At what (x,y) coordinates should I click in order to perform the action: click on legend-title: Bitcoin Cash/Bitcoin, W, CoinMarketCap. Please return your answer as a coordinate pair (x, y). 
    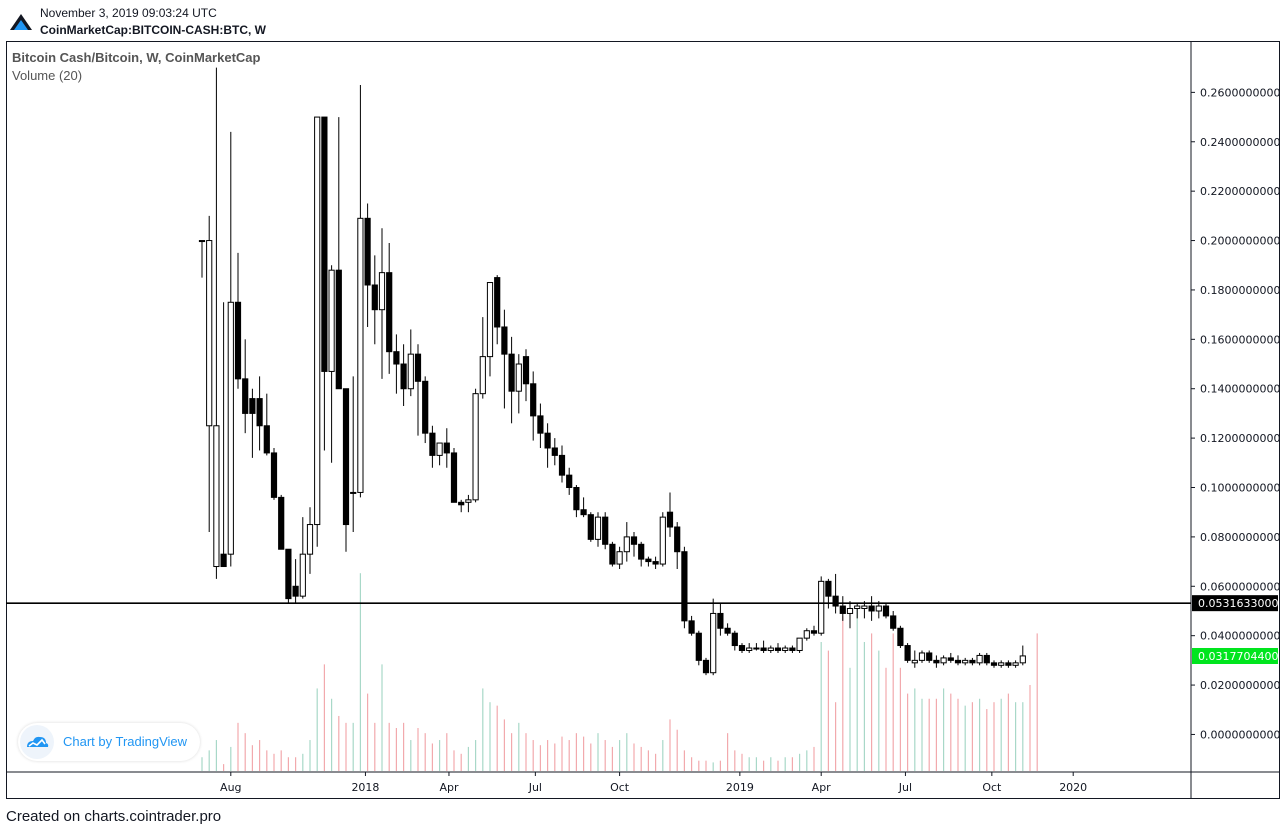
    Looking at the image, I should click on (136, 57).